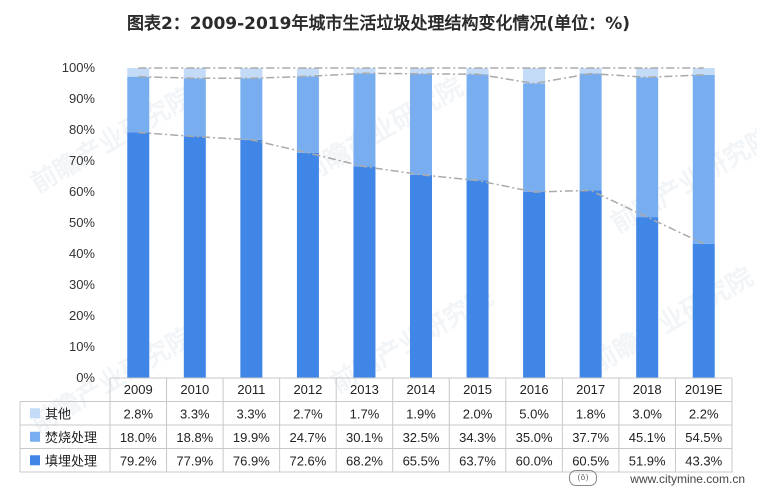  I want to click on data-label-landfill: 43.3%, so click(703, 460).